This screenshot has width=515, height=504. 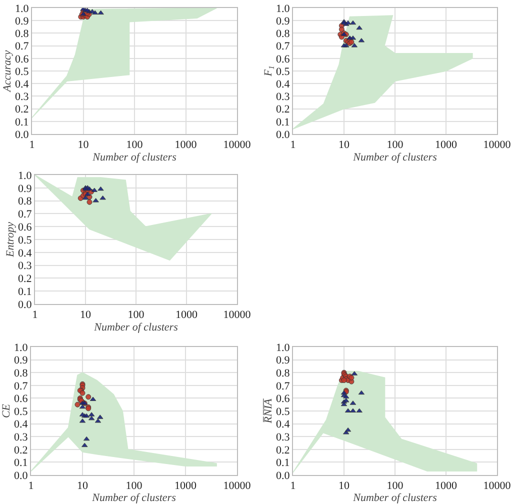 What do you see at coordinates (6, 411) in the screenshot?
I see `y-axis-title: CE` at bounding box center [6, 411].